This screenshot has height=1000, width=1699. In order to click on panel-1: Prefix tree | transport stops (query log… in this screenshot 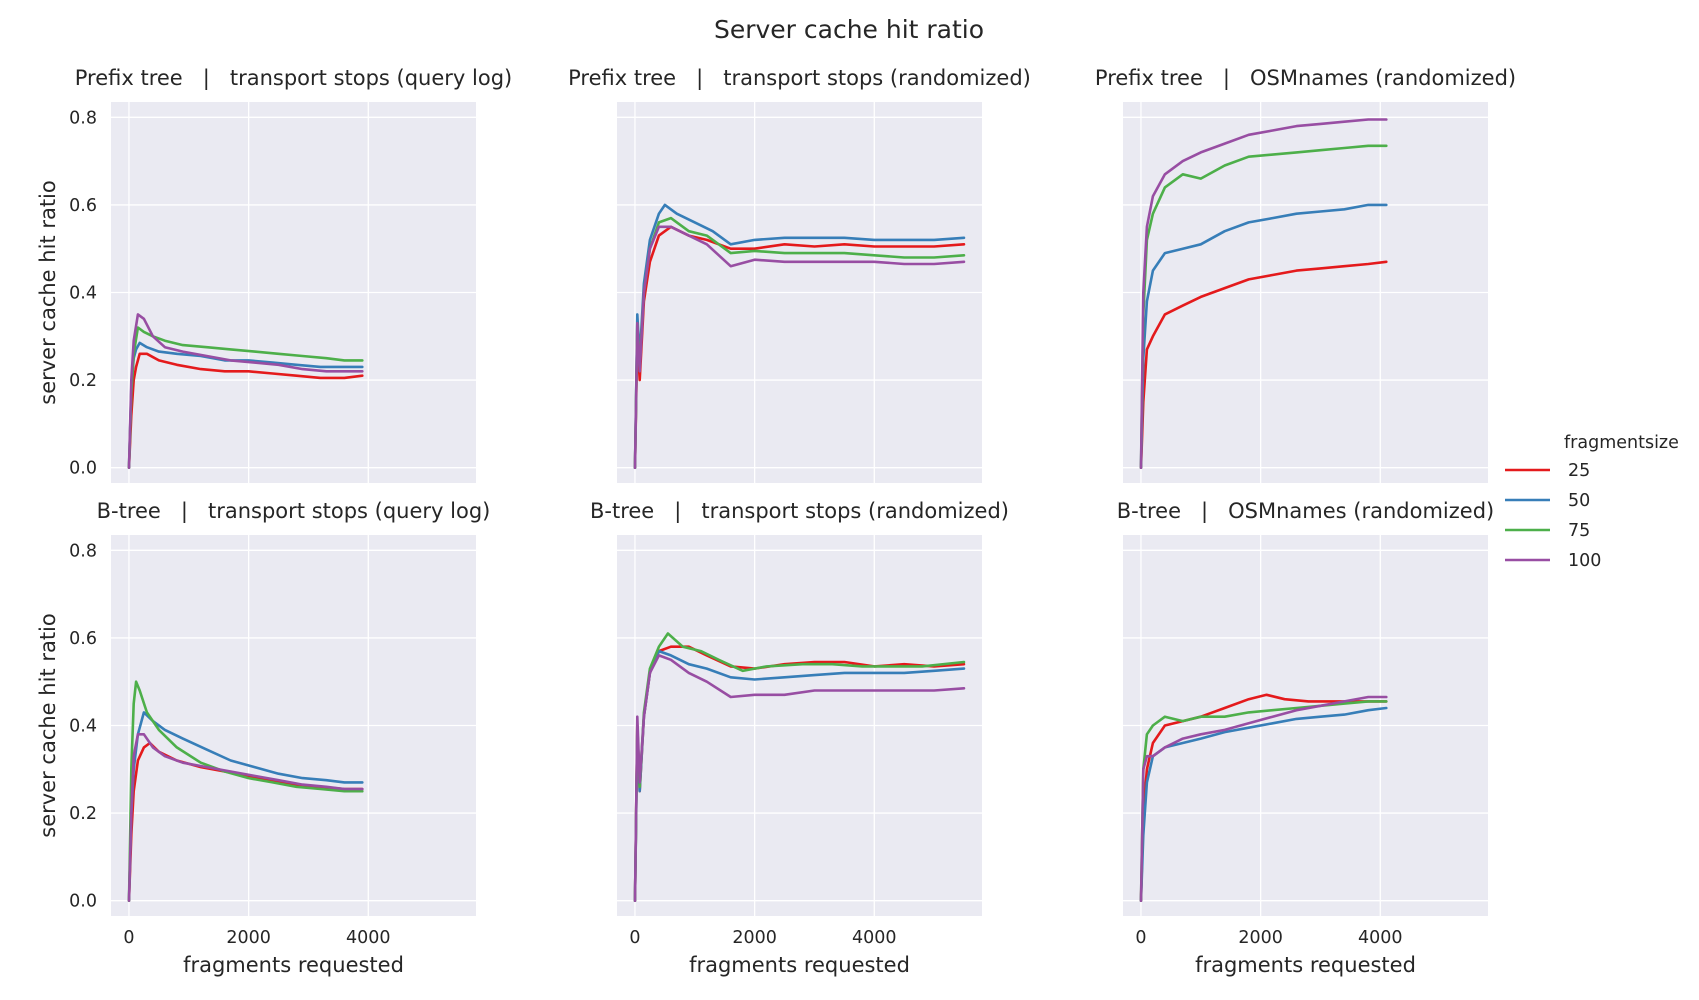, I will do `click(274, 274)`.